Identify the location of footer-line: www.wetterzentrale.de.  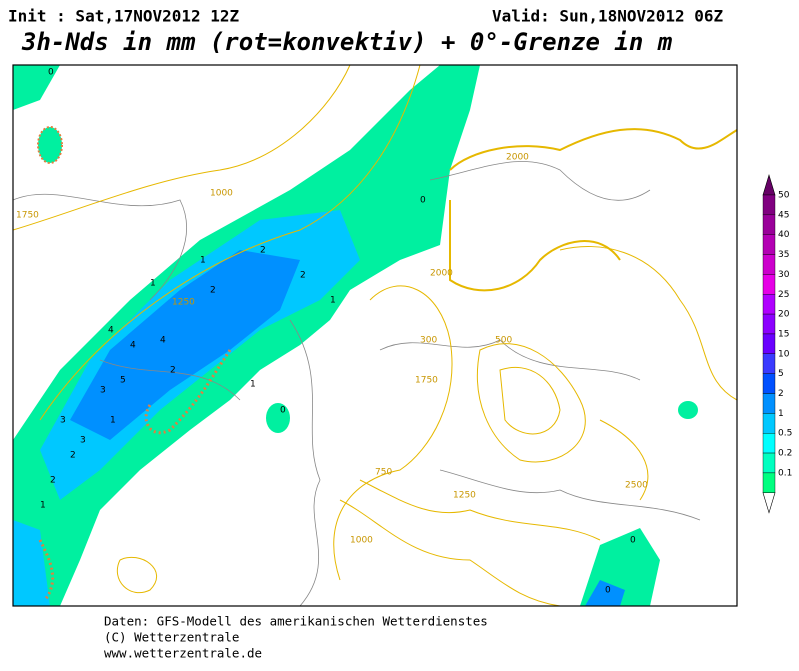
(183, 653).